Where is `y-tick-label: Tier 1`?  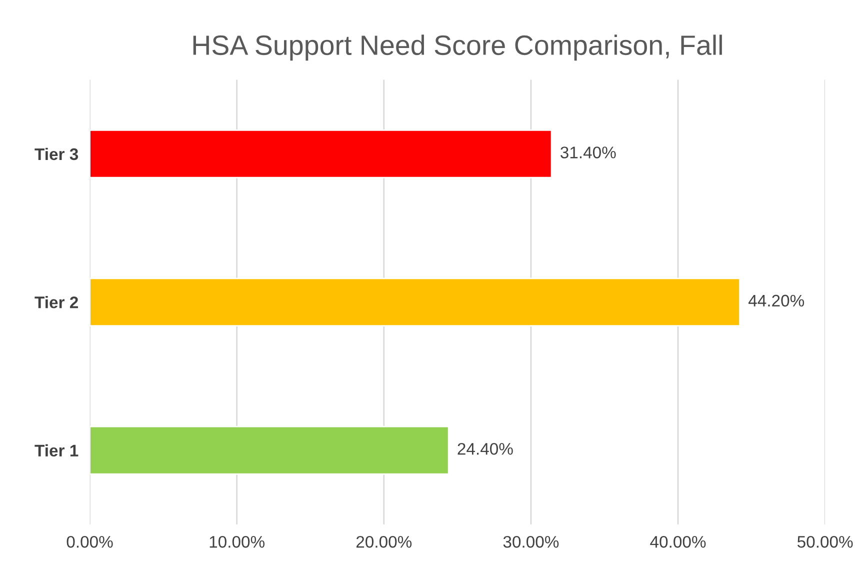
y-tick-label: Tier 1 is located at coordinates (56, 450).